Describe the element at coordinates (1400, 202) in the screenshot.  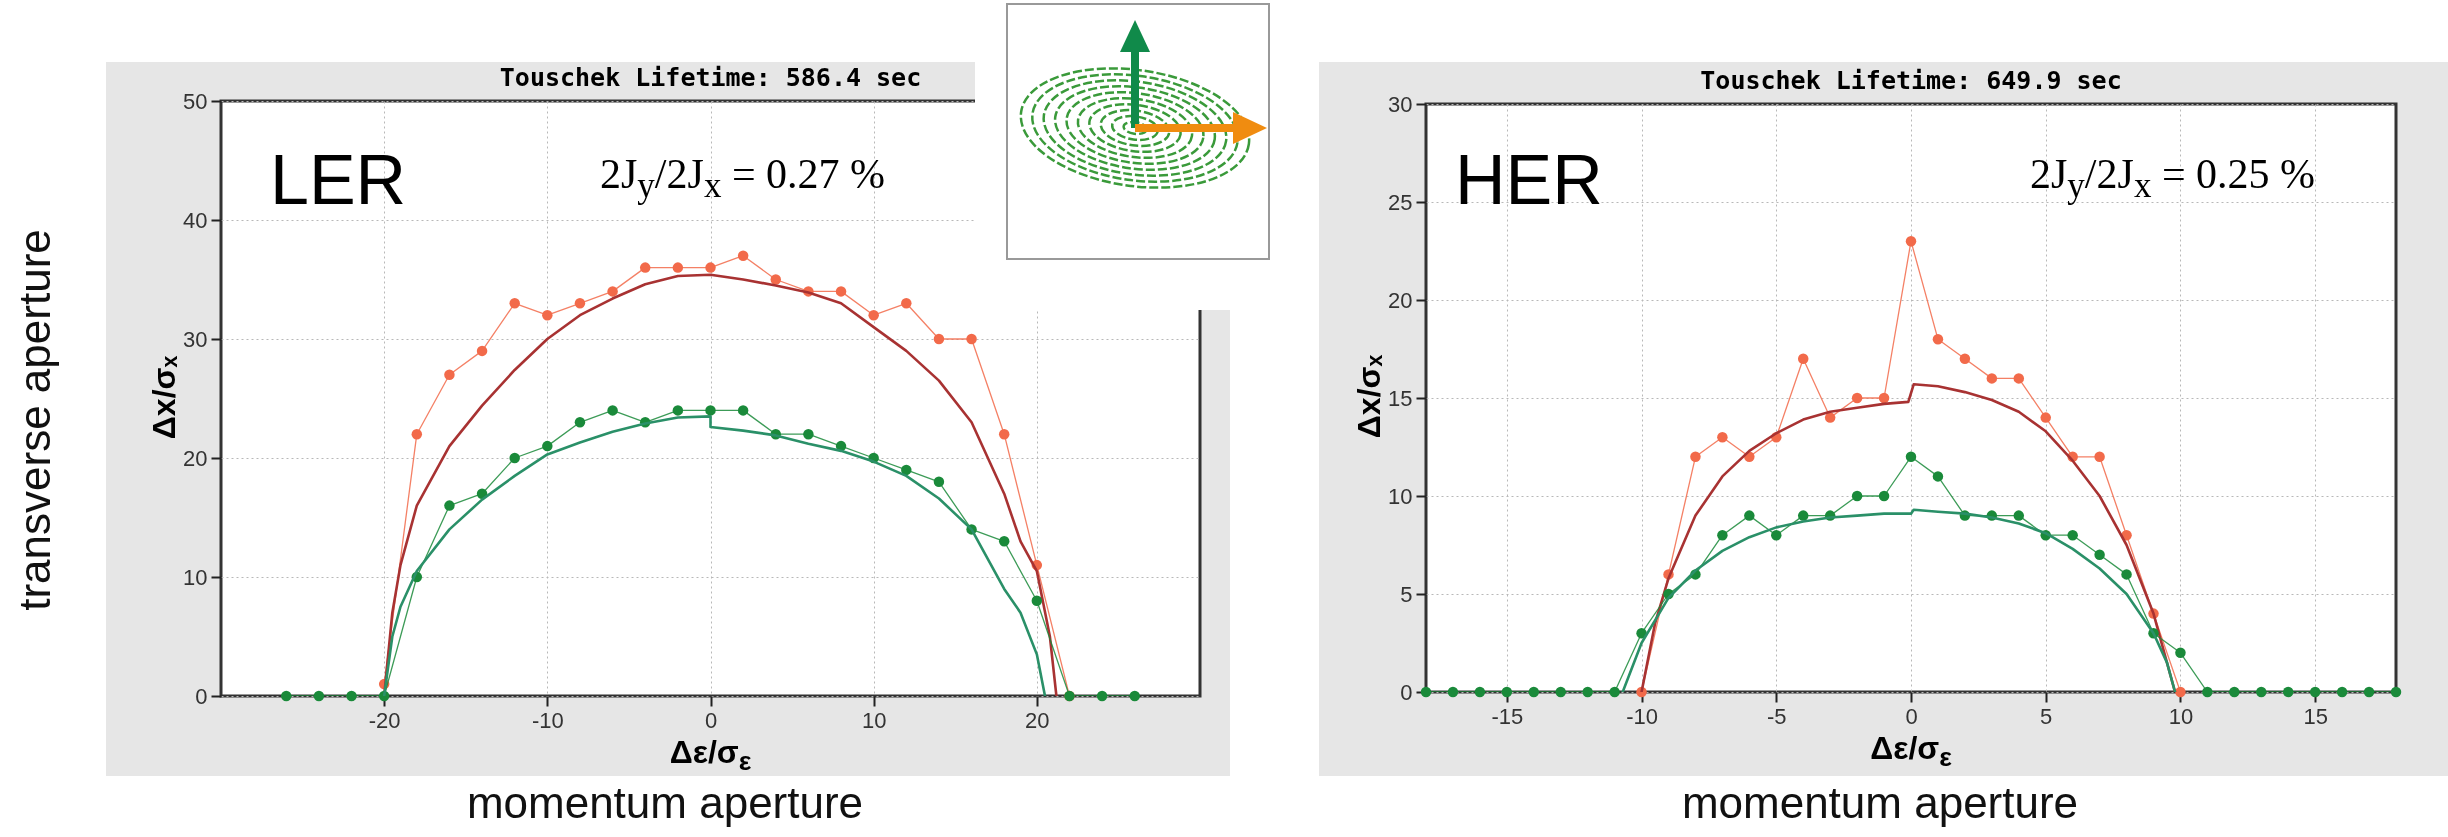
I see `y-tick-label: 25` at that location.